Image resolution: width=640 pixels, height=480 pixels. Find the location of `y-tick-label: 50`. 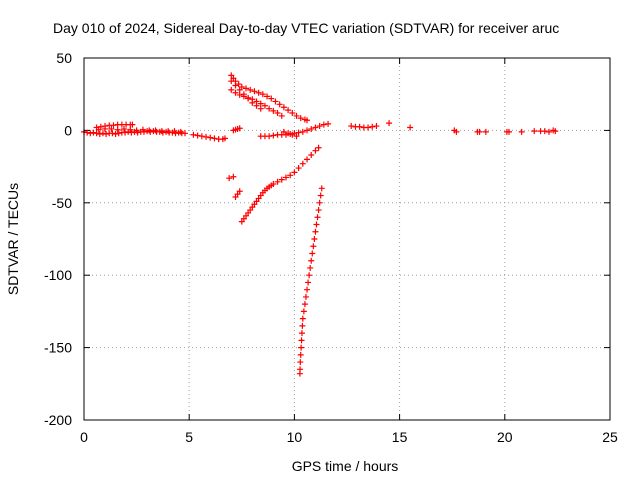

y-tick-label: 50 is located at coordinates (64, 58).